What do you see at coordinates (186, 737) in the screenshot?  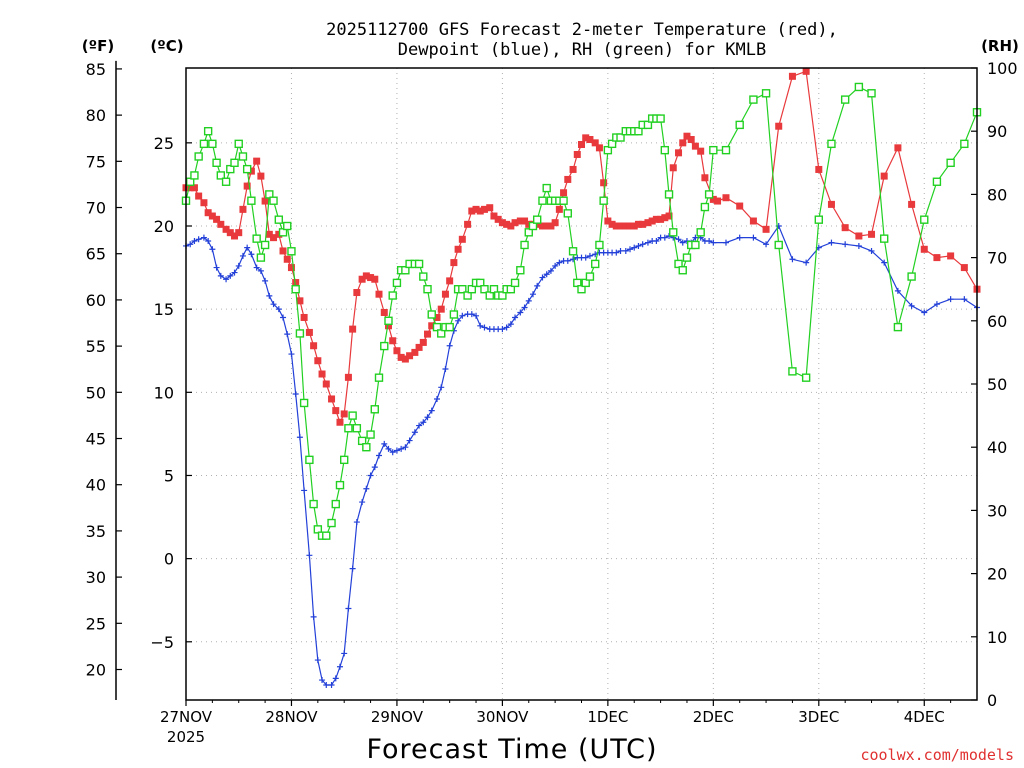 I see `time-tick-sublabel: 2025` at bounding box center [186, 737].